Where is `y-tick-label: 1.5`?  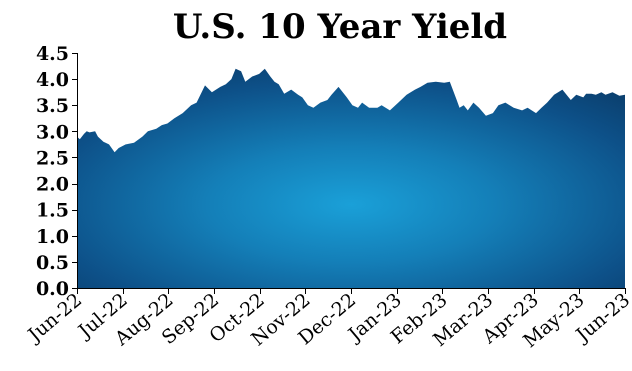
y-tick-label: 1.5 is located at coordinates (52, 211).